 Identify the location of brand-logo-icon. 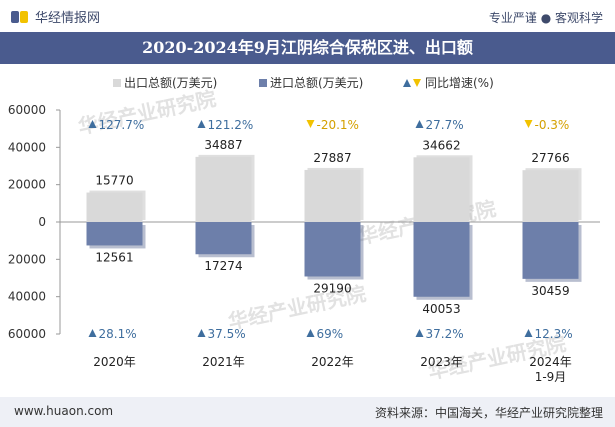
(19, 16).